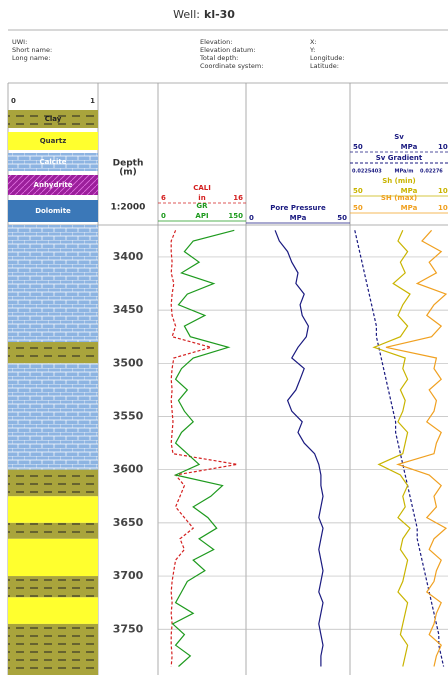 The width and height of the screenshot is (448, 675). Describe the element at coordinates (202, 206) in the screenshot. I see `curve-name: GR` at that location.